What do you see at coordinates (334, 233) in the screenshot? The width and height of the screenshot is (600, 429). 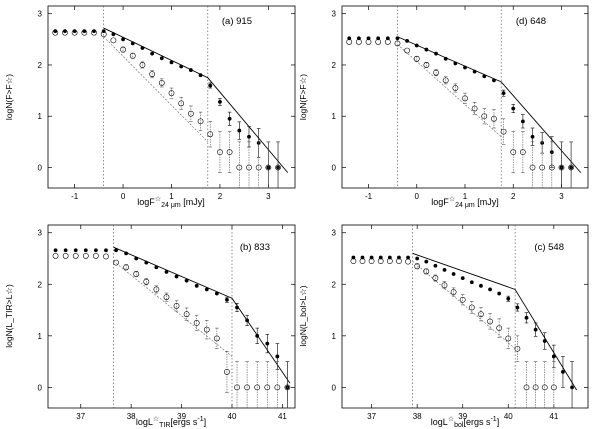 I see `panel-c-ytick-label: 3` at bounding box center [334, 233].